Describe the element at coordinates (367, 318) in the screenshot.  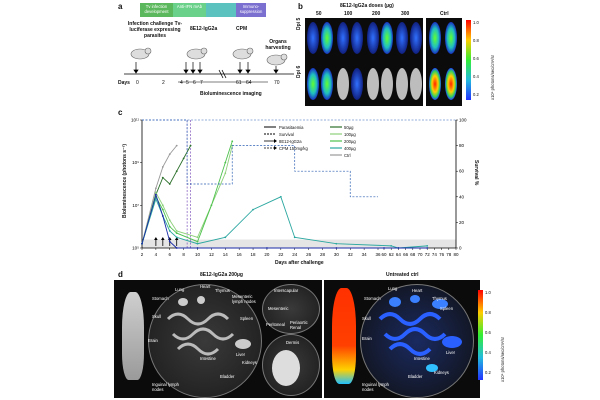
I see `organ-label-untreated: Skull` at that location.